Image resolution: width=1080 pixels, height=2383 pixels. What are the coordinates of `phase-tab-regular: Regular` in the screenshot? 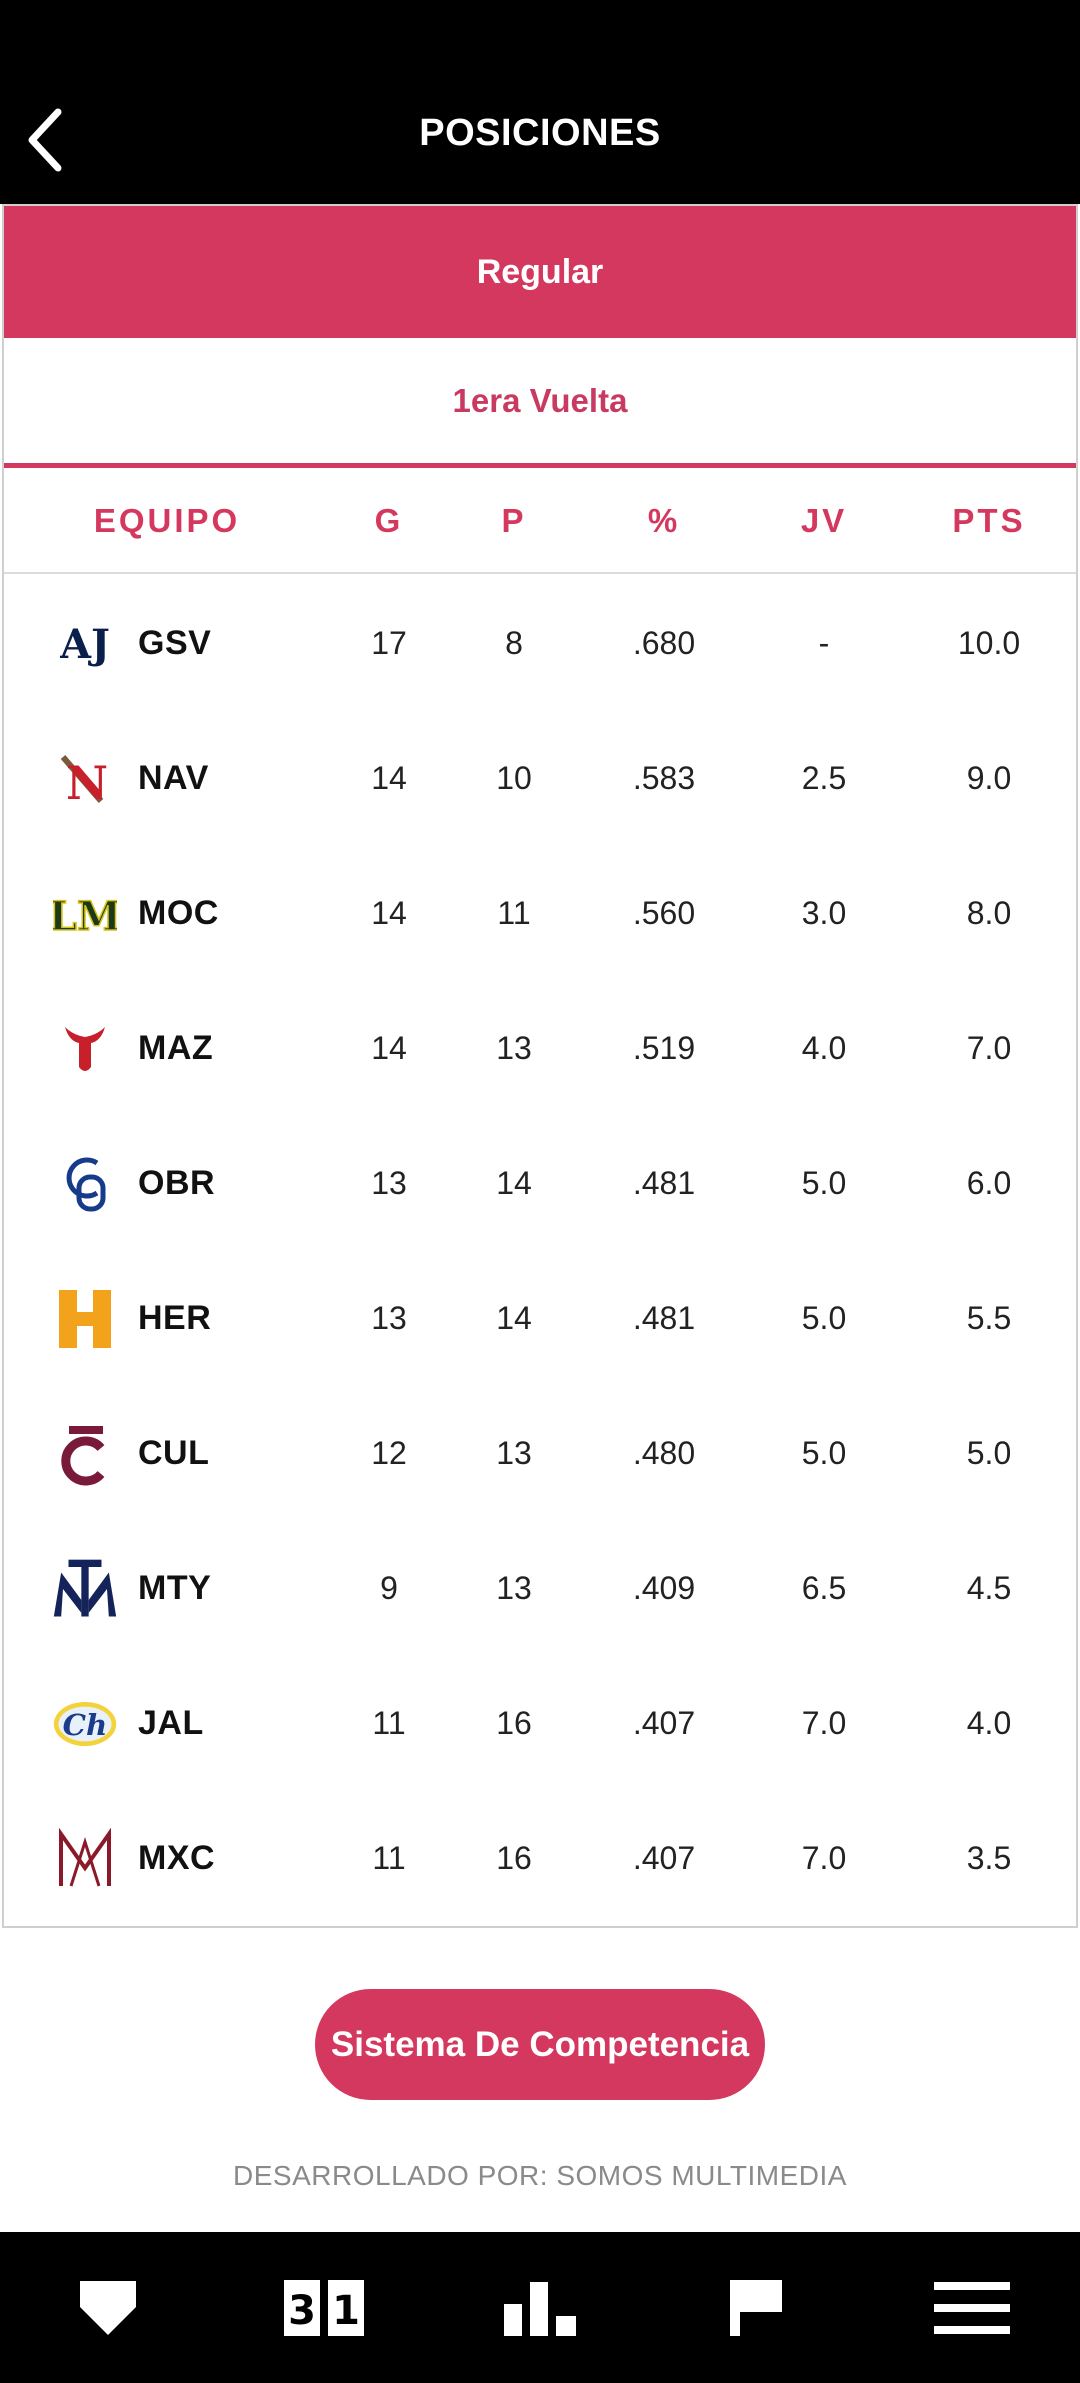 It's located at (540, 272).